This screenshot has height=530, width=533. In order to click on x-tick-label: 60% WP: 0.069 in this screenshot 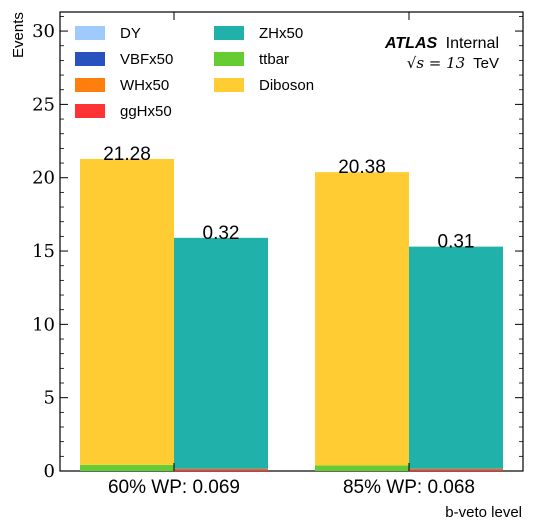, I will do `click(174, 487)`.